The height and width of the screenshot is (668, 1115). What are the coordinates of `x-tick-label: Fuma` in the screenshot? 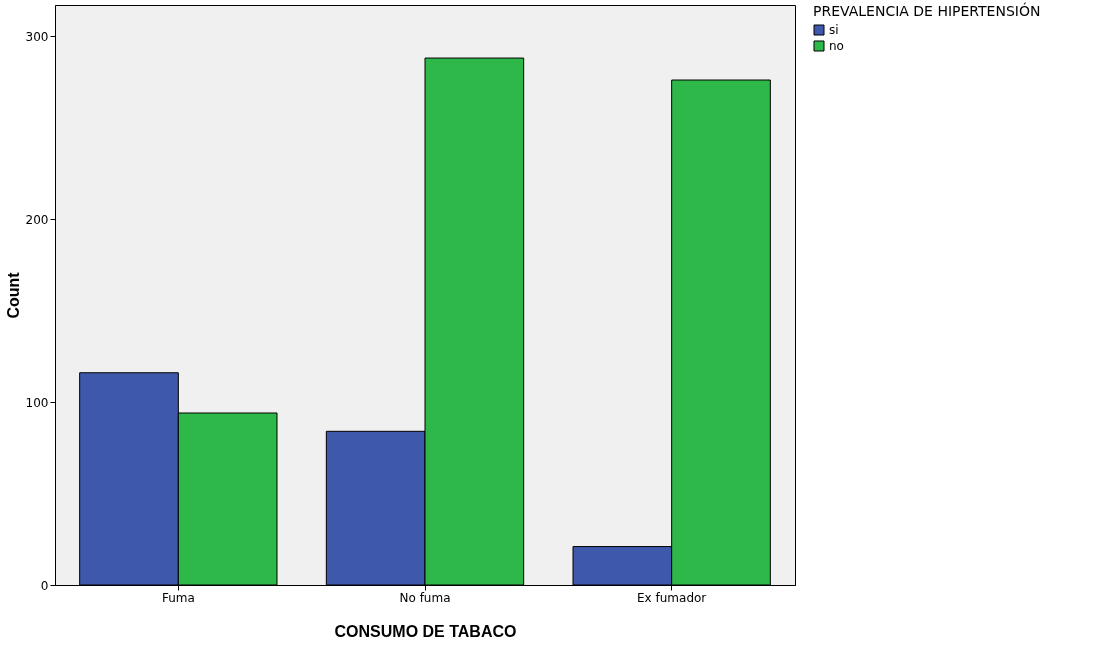 It's located at (178, 597).